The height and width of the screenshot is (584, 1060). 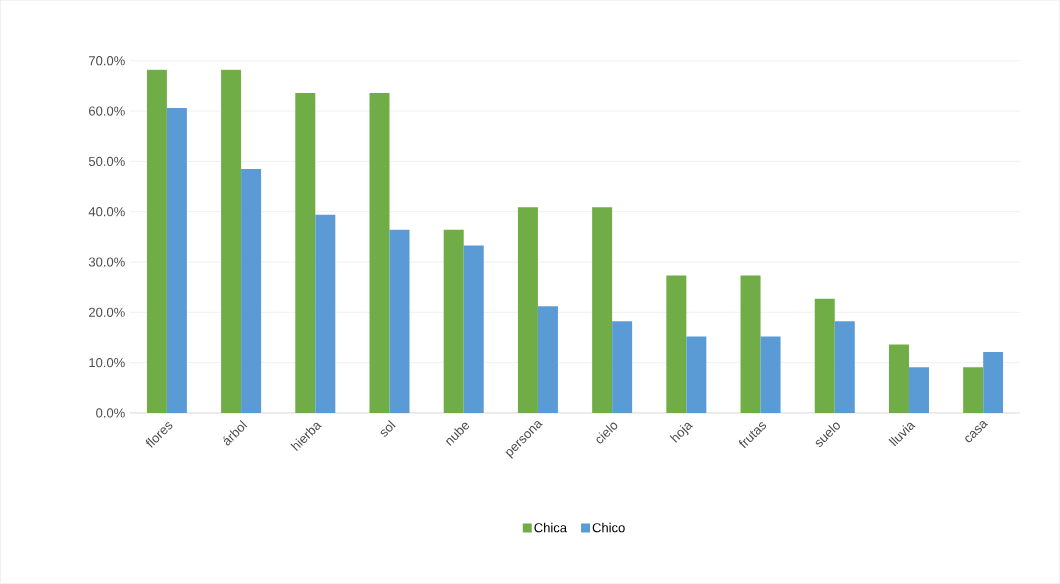 What do you see at coordinates (551, 527) in the screenshot?
I see `legend-label: Chica` at bounding box center [551, 527].